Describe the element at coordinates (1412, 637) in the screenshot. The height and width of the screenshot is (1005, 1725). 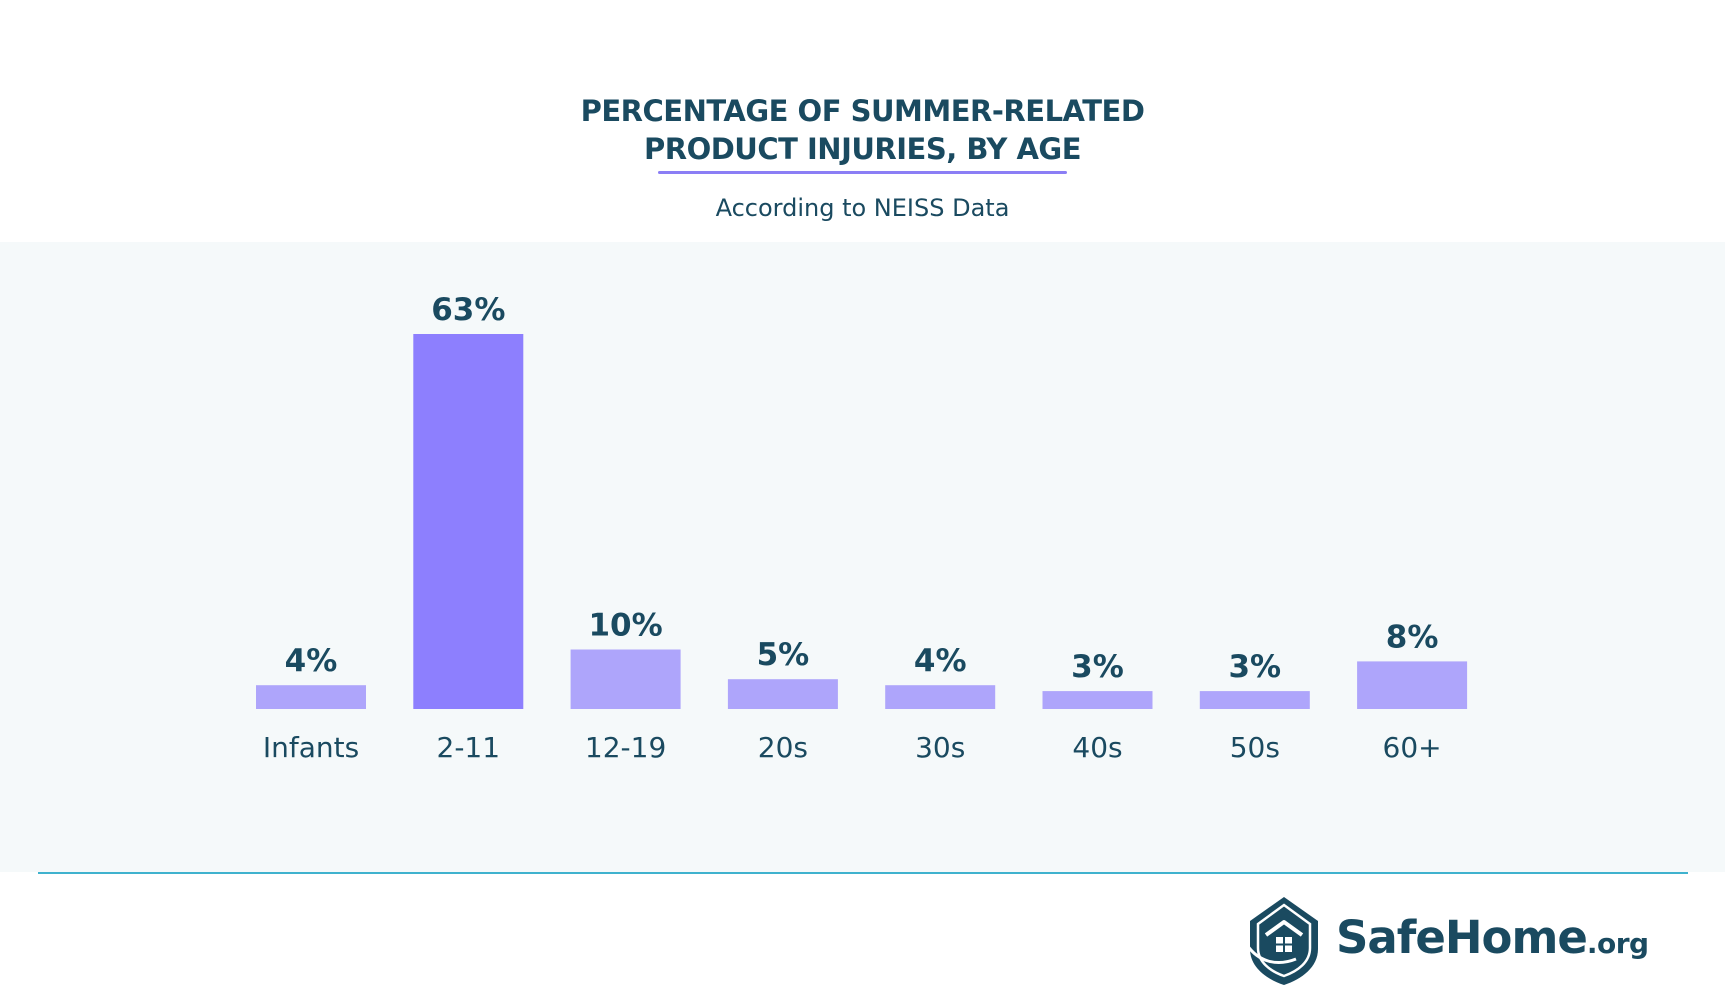
I see `bar-value-label-8: 8%` at that location.